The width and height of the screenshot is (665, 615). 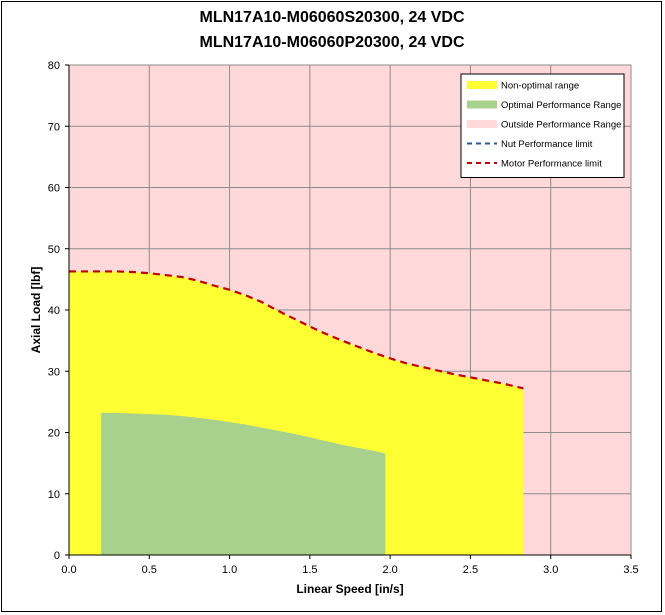 I want to click on y-tick-label: 40, so click(x=54, y=311).